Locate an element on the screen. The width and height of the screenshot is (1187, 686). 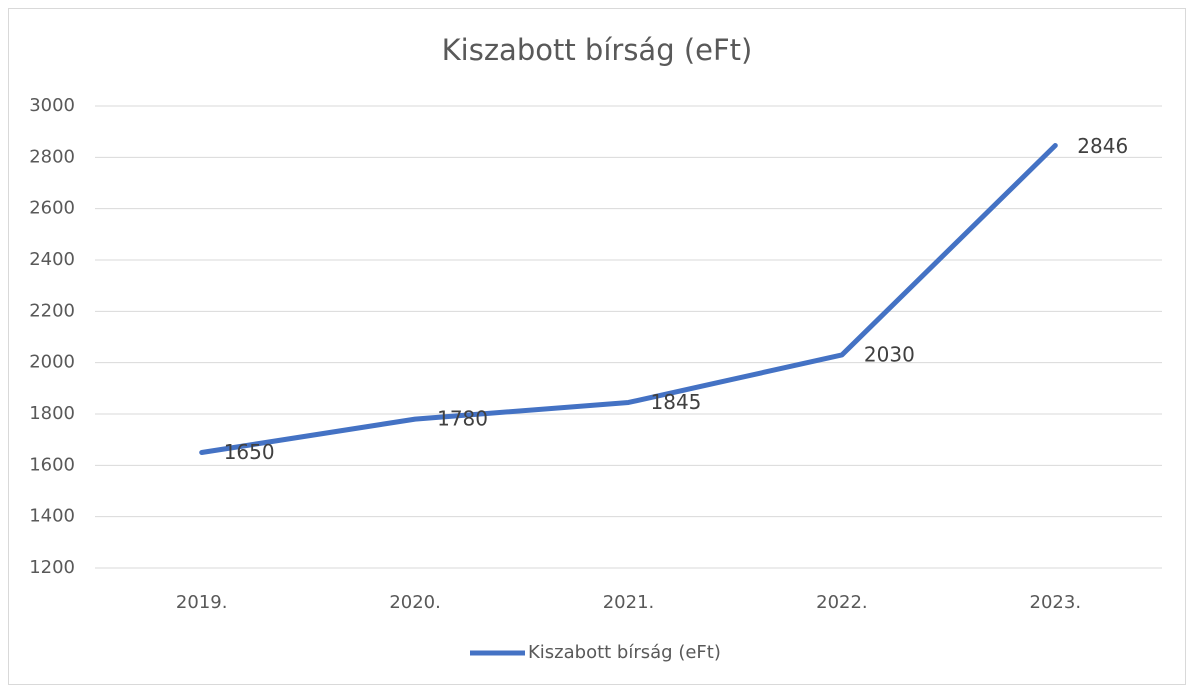
data-label: 2846 is located at coordinates (1102, 146).